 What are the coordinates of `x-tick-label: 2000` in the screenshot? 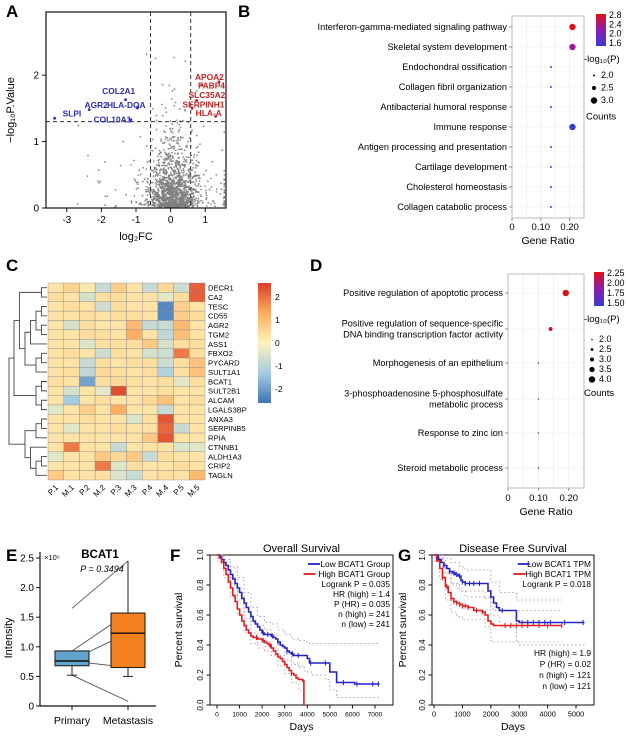 It's located at (262, 715).